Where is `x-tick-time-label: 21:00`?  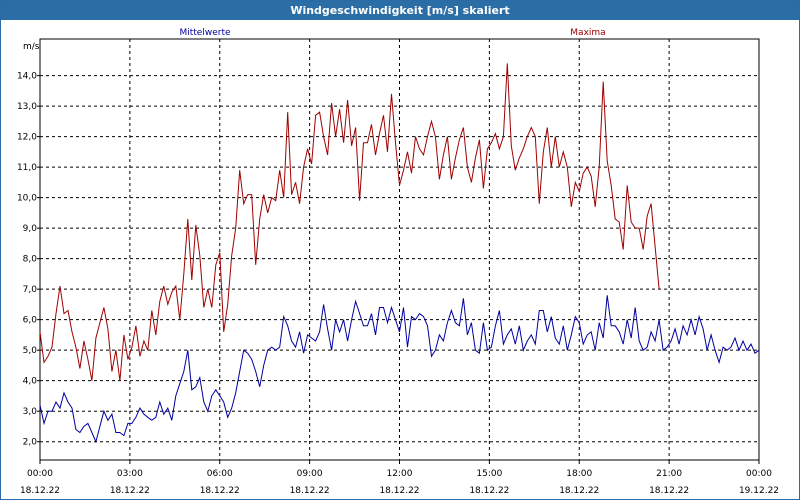
x-tick-time-label: 21:00 is located at coordinates (669, 474).